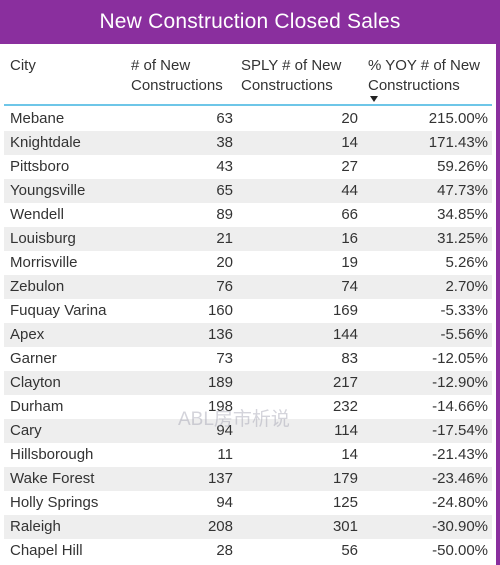 The height and width of the screenshot is (565, 500). Describe the element at coordinates (464, 310) in the screenshot. I see `yoy-cell: -5.33%` at that location.